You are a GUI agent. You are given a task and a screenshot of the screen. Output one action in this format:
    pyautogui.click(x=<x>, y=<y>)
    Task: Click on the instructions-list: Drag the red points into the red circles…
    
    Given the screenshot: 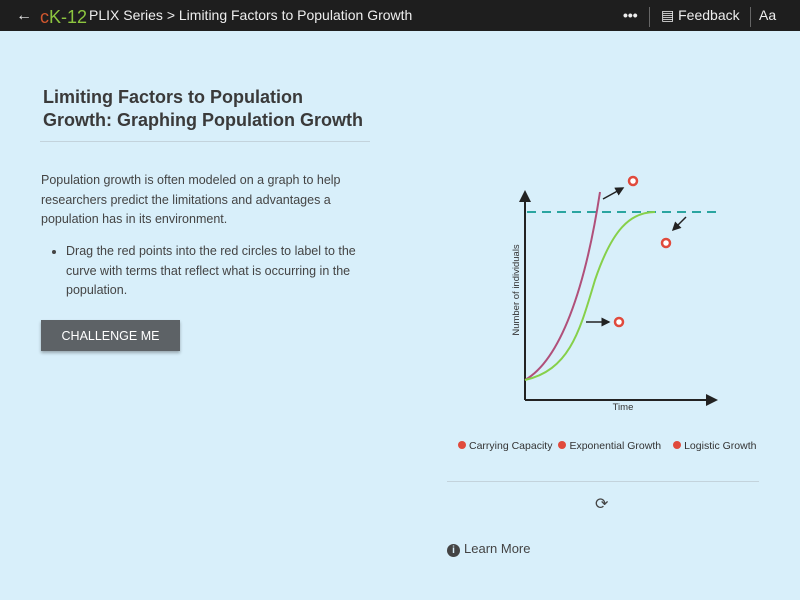 What is the action you would take?
    pyautogui.click(x=216, y=271)
    